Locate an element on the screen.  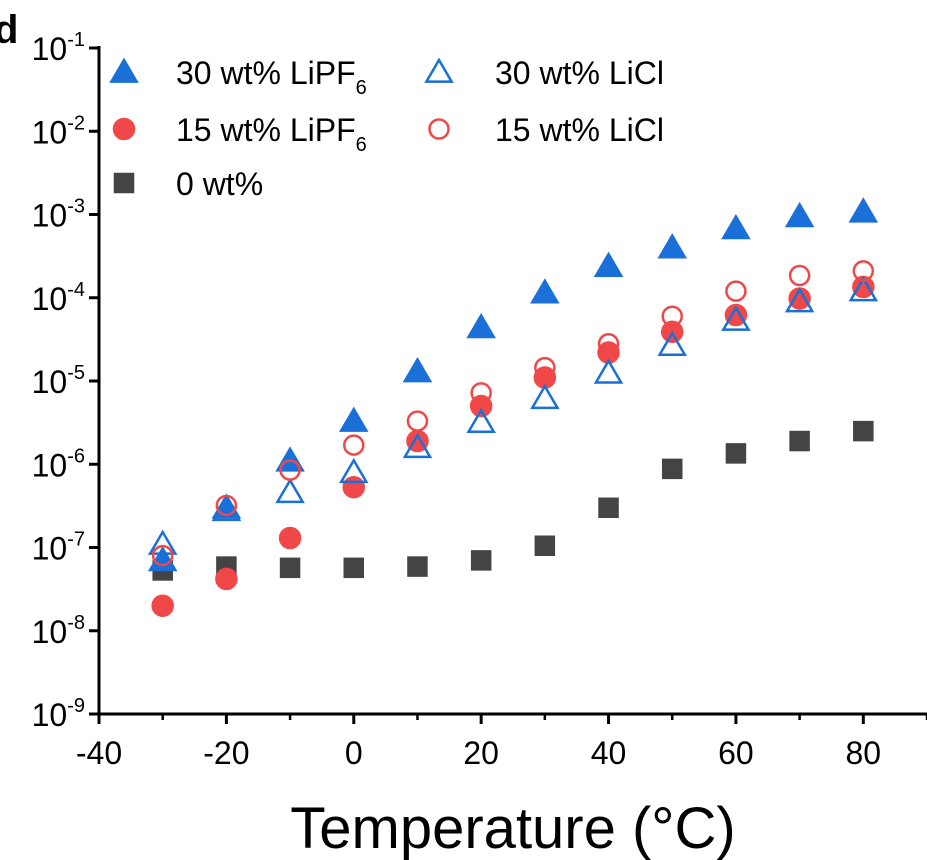
y-tick-label: 10⁻¹ is located at coordinates (58, 48).